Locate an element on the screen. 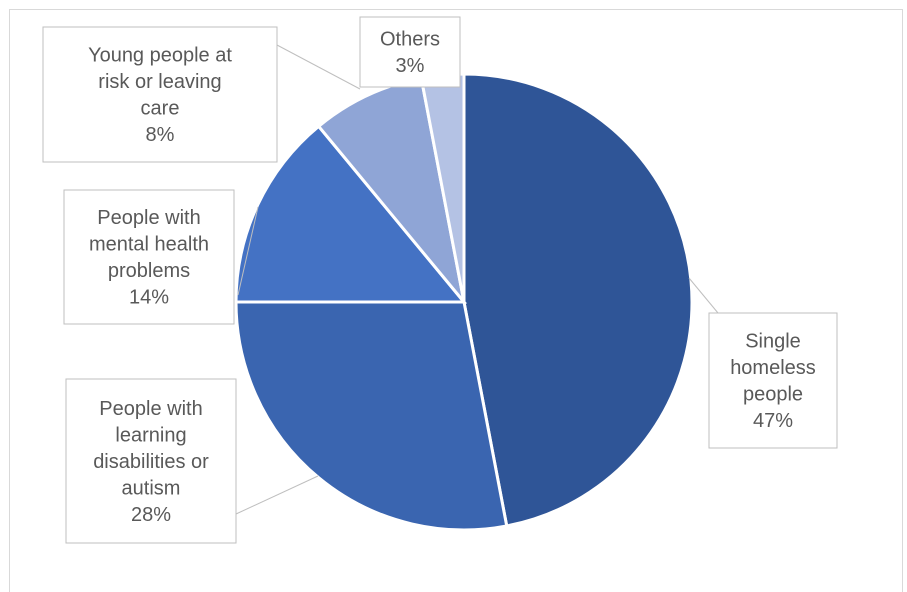  data-label-text: problems is located at coordinates (149, 271).